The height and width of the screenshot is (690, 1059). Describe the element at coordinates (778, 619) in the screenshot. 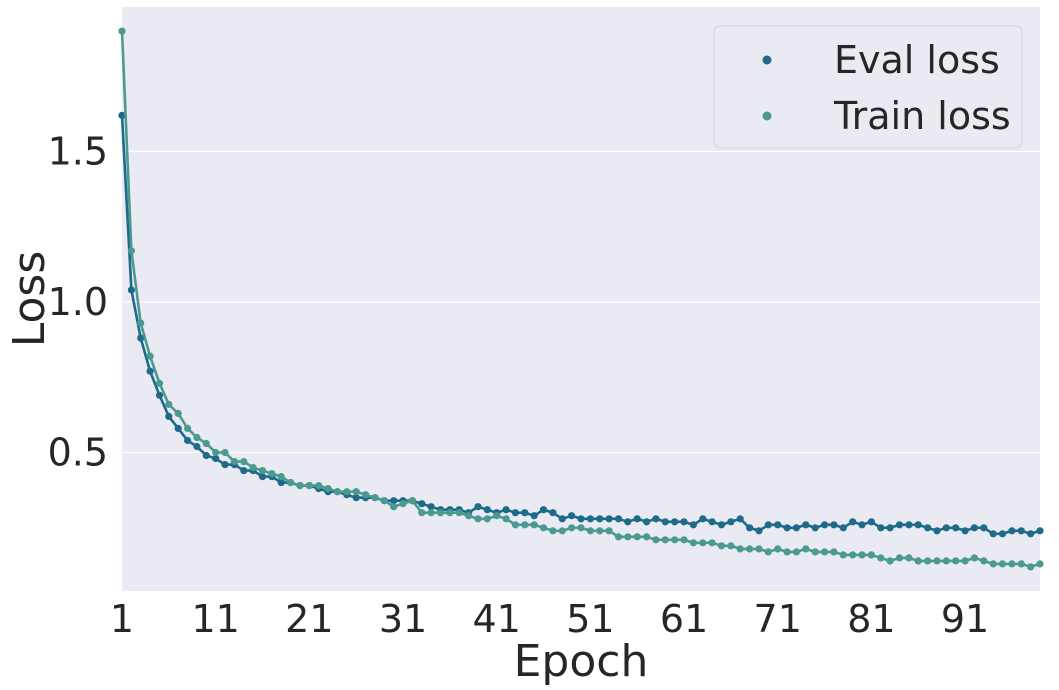

I see `x-tick-label: 71` at that location.